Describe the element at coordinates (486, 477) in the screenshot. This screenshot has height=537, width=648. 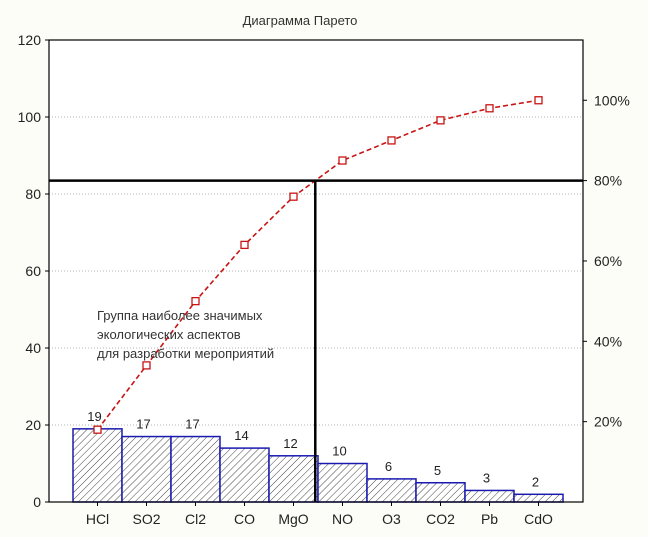
I see `bar-value-label: 3` at that location.